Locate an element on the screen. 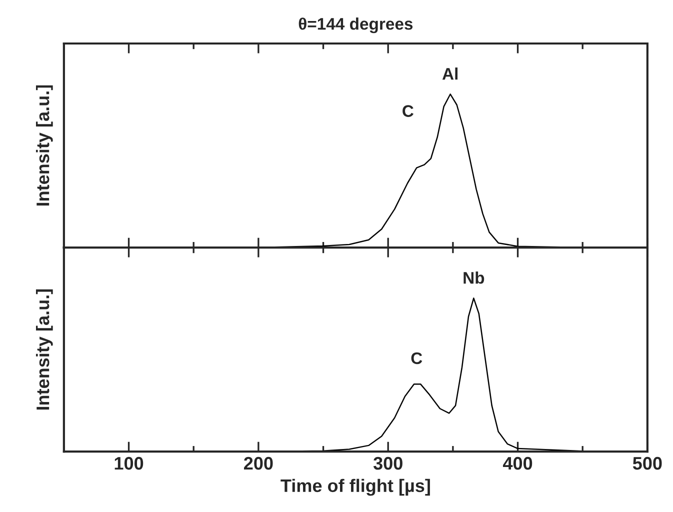 The image size is (673, 512). chart-title: θ=144 degrees is located at coordinates (355, 26).